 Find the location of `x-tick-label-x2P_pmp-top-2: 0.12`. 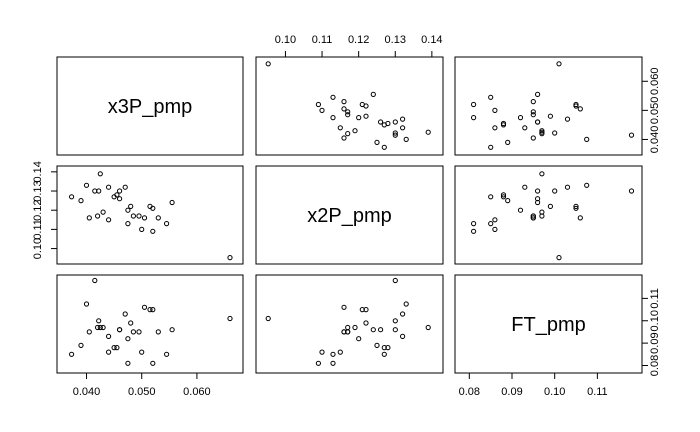

x-tick-label-x2P_pmp-top-2: 0.12 is located at coordinates (358, 40).